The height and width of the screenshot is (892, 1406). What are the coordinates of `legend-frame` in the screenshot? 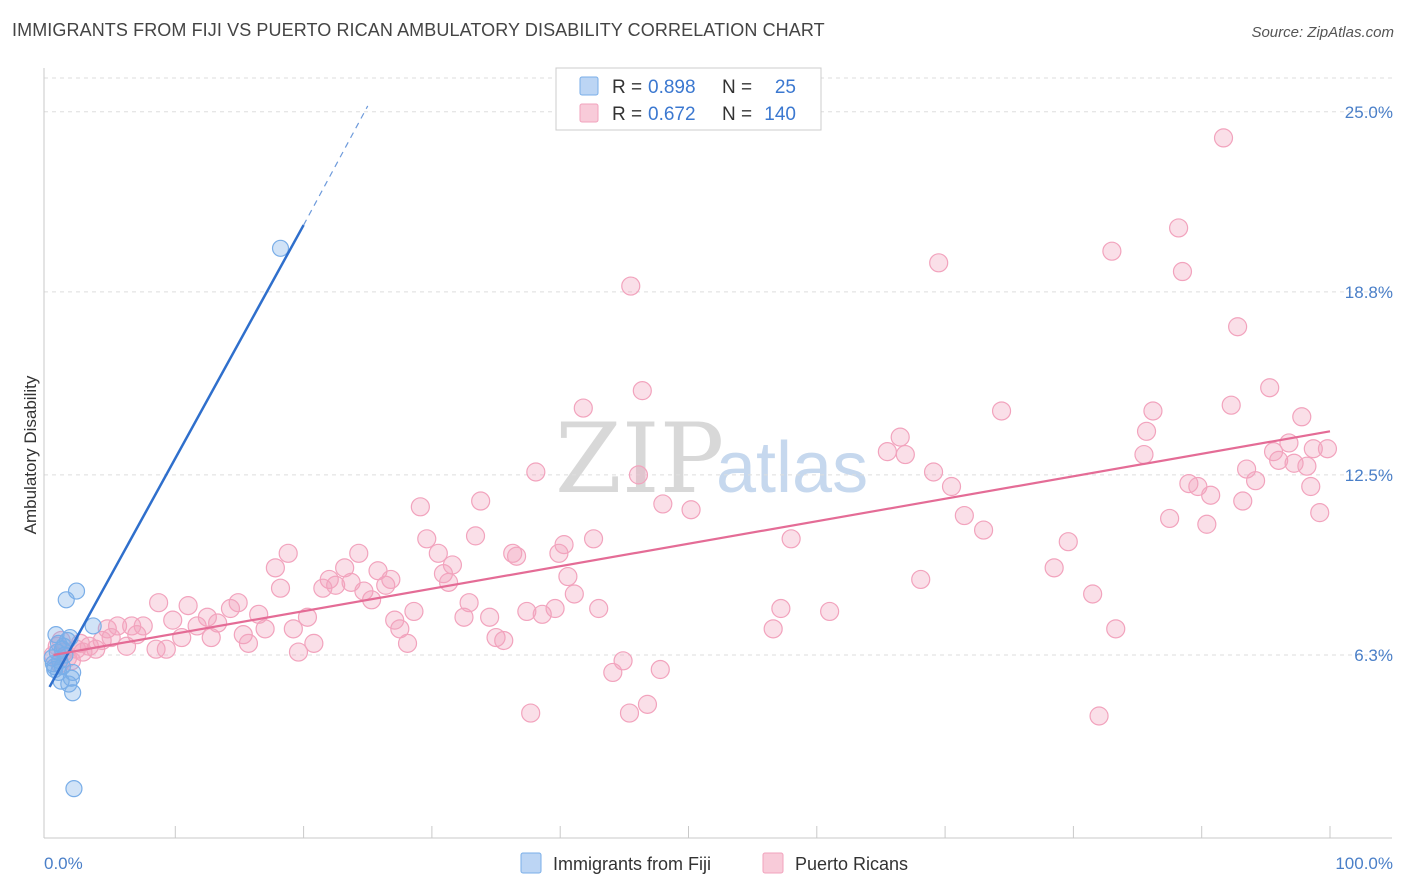 It's located at (688, 99).